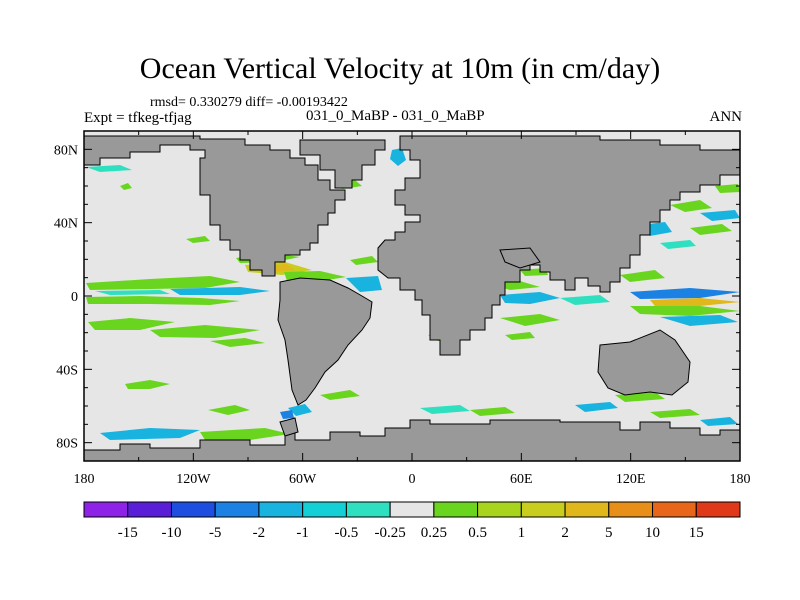 This screenshot has height=600, width=800. I want to click on colorbar-label: -10, so click(171, 533).